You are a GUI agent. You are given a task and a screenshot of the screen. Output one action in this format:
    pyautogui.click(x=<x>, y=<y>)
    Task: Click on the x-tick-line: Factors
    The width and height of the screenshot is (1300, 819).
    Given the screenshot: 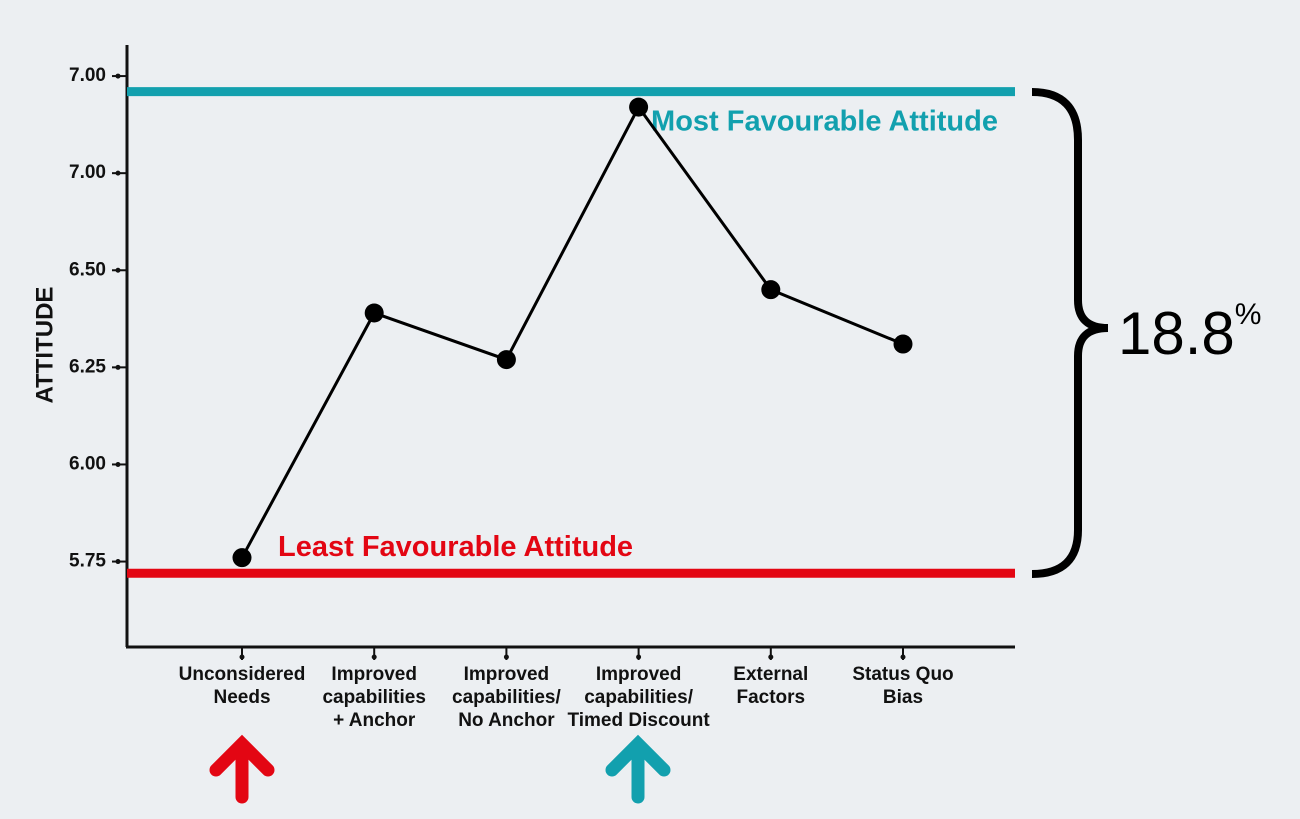 What is the action you would take?
    pyautogui.click(x=770, y=697)
    